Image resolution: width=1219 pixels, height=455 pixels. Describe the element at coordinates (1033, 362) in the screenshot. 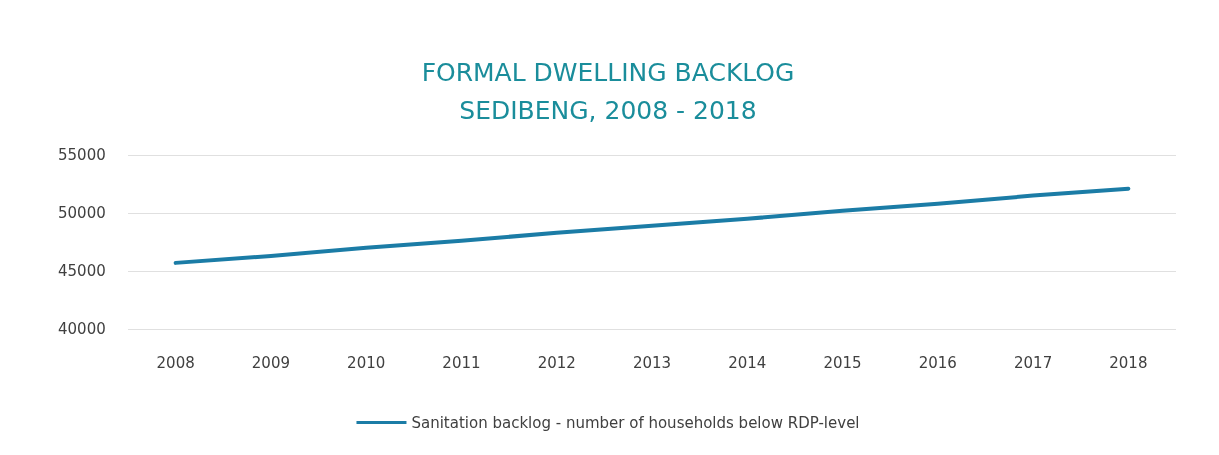

I see `x-tick-label: 2017` at that location.